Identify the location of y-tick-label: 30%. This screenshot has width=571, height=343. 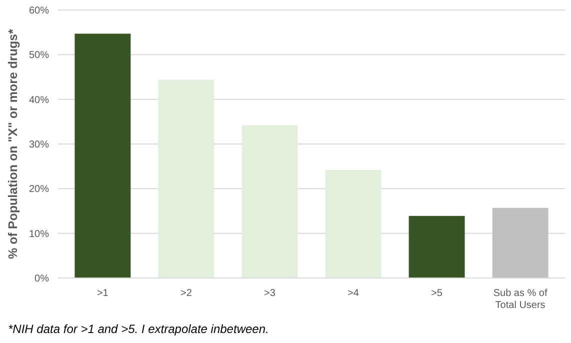
(39, 145).